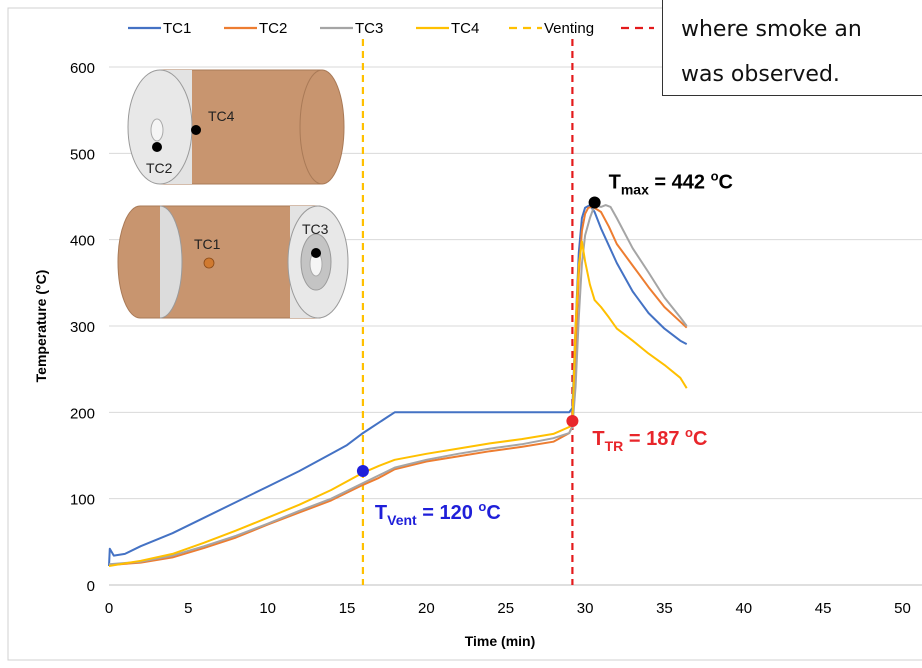 The image size is (922, 668). I want to click on x-tick-label: 20, so click(426, 608).